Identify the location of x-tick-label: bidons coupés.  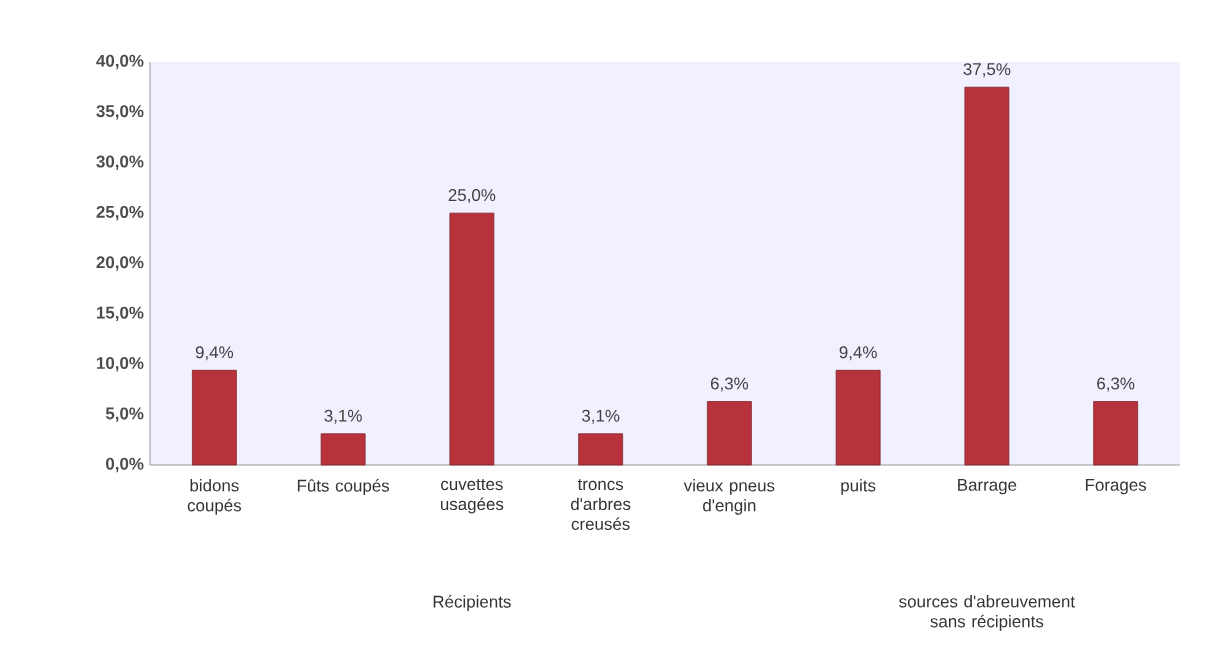
(214, 497).